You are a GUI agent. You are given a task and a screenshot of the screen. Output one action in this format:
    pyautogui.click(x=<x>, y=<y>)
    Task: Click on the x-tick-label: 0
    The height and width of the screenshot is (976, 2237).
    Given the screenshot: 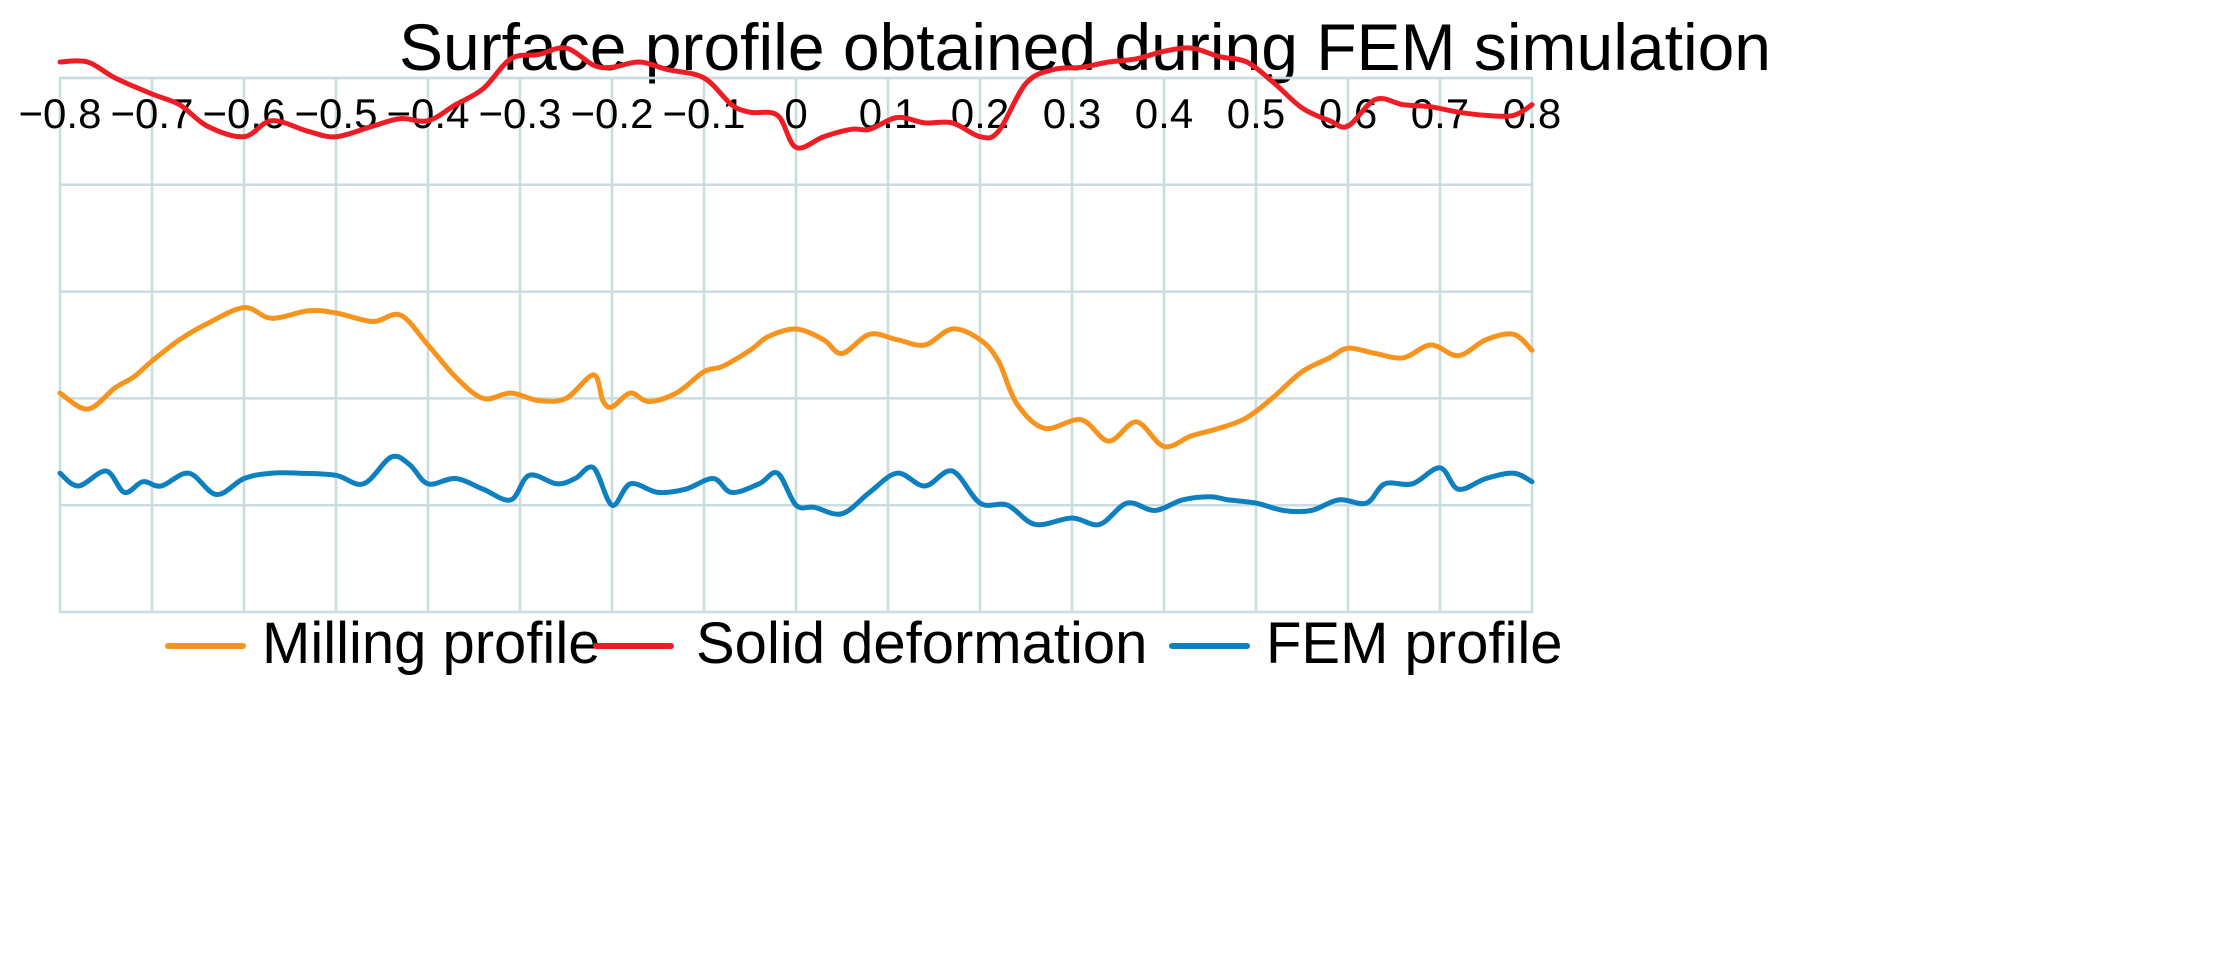 What is the action you would take?
    pyautogui.click(x=795, y=113)
    